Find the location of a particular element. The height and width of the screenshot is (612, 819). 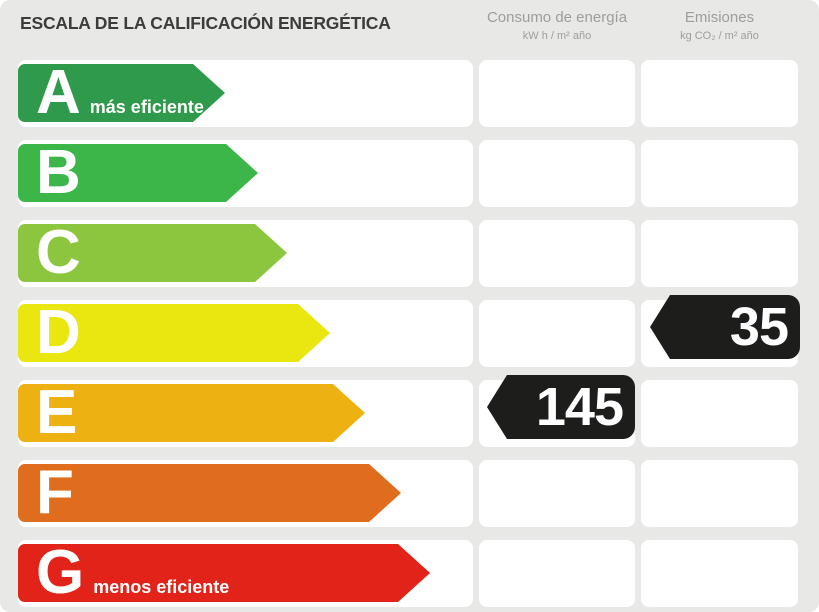

rating-letter: F is located at coordinates (55, 492).